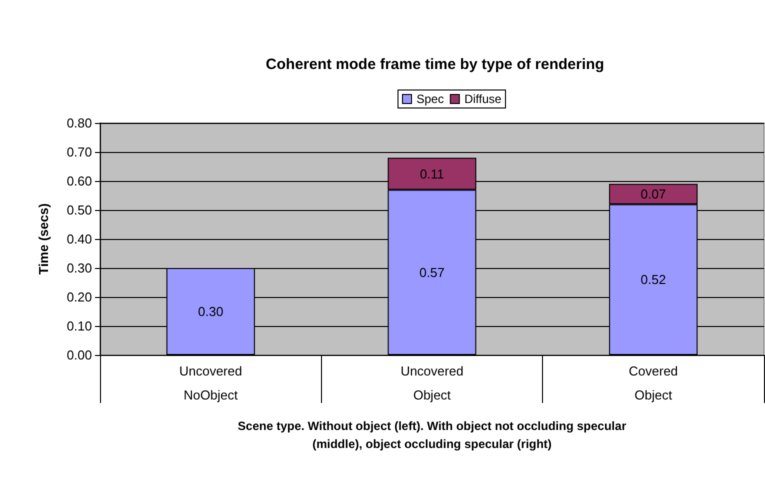 This screenshot has height=488, width=765. What do you see at coordinates (653, 383) in the screenshot?
I see `x-tick-label: Covered Object` at bounding box center [653, 383].